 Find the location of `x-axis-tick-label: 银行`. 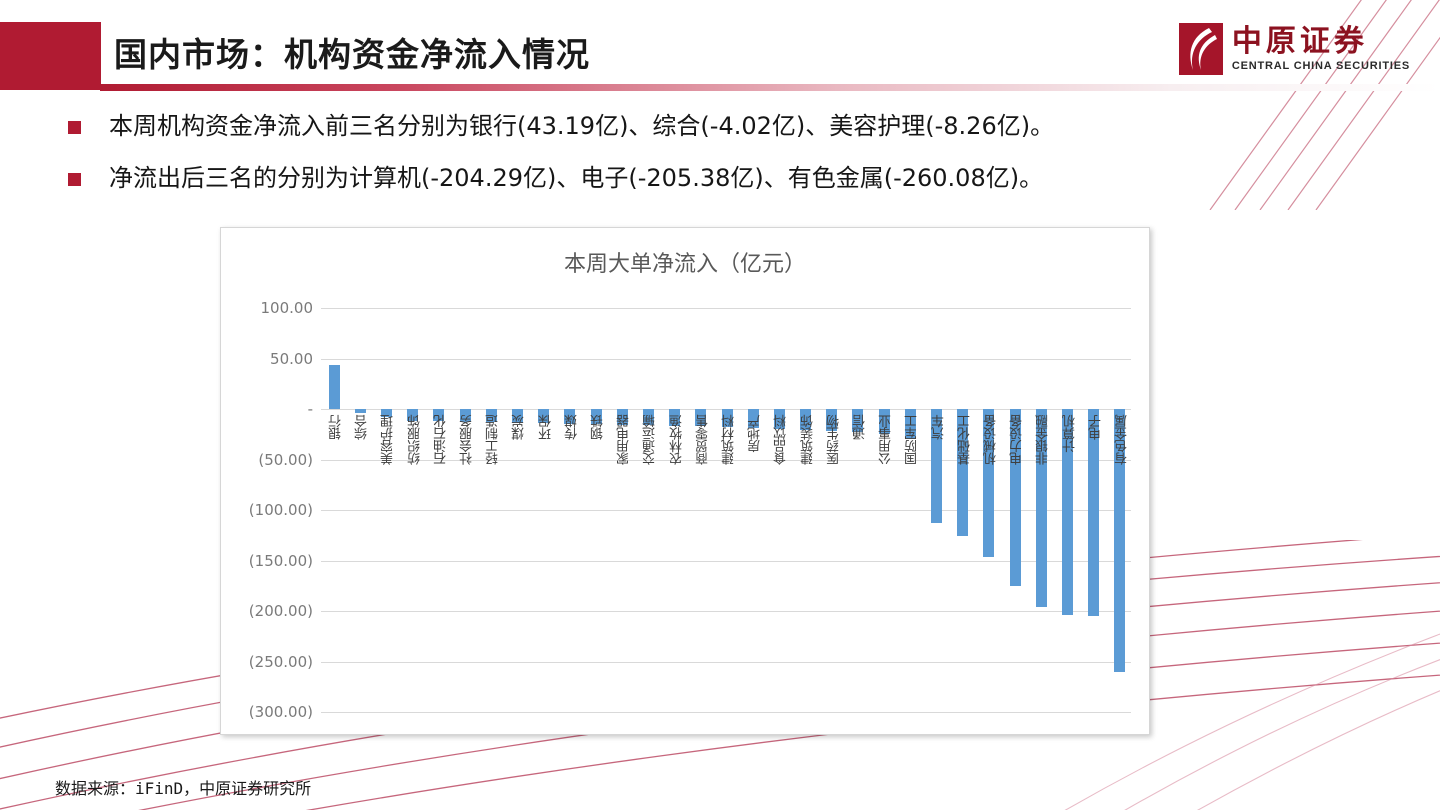

x-axis-tick-label: 银行 is located at coordinates (337, 427).